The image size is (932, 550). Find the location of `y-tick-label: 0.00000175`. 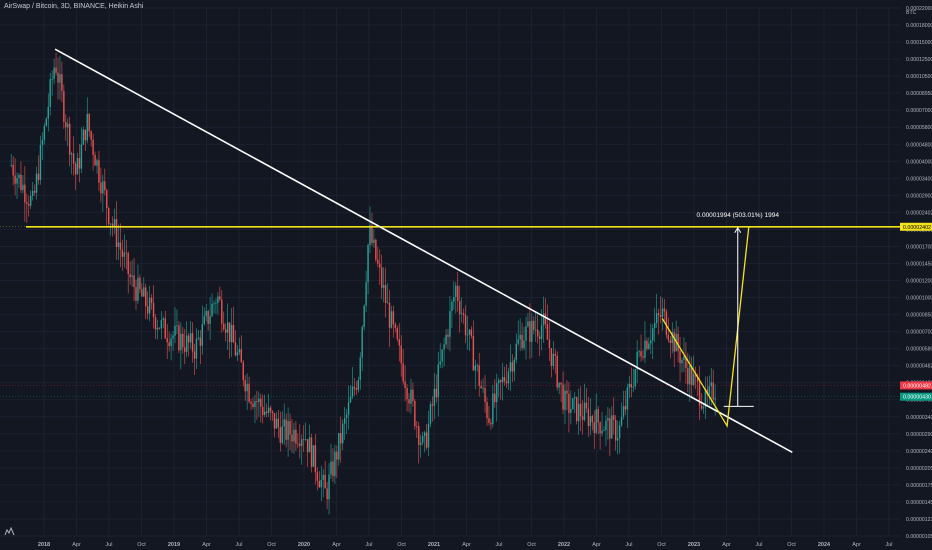

y-tick-label: 0.00000175 is located at coordinates (919, 486).